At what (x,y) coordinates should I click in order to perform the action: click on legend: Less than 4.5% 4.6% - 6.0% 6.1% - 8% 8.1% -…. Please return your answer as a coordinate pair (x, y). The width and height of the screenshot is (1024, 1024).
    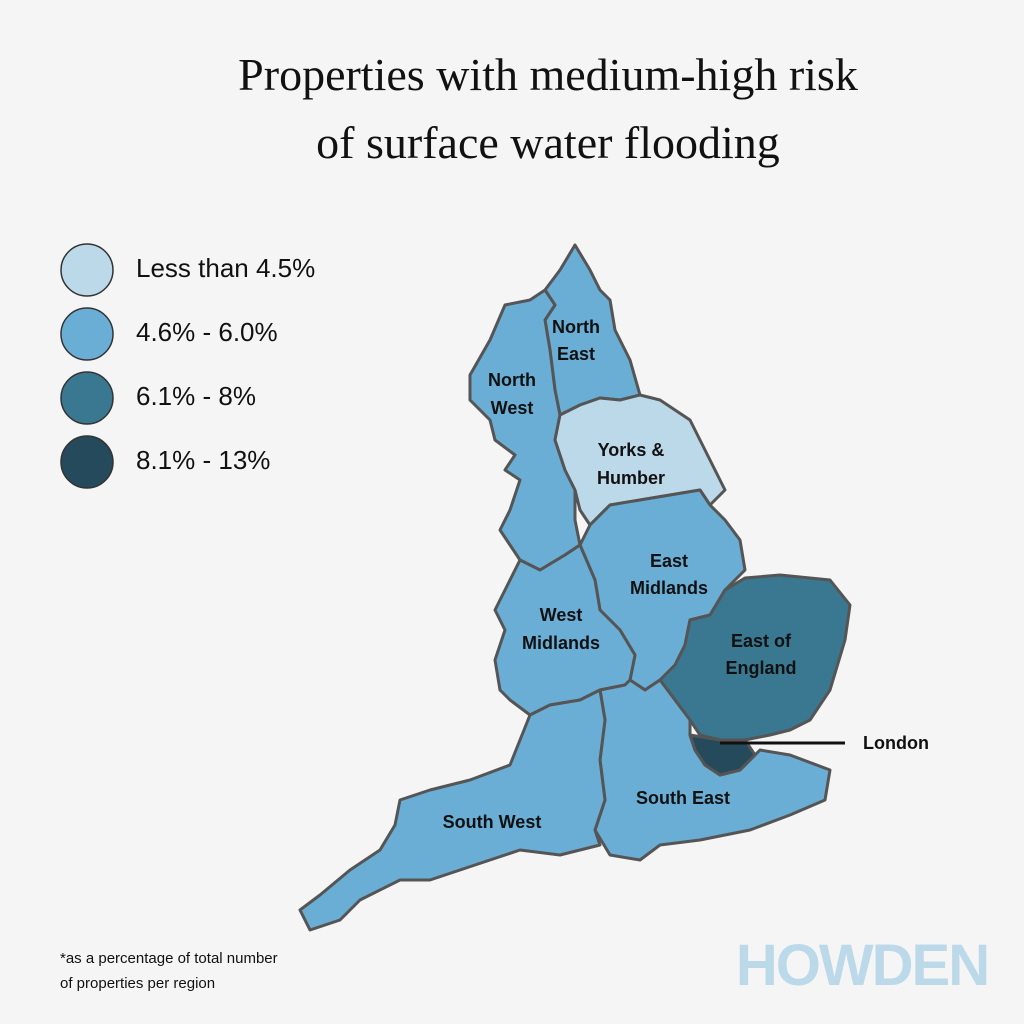
    Looking at the image, I should click on (187, 366).